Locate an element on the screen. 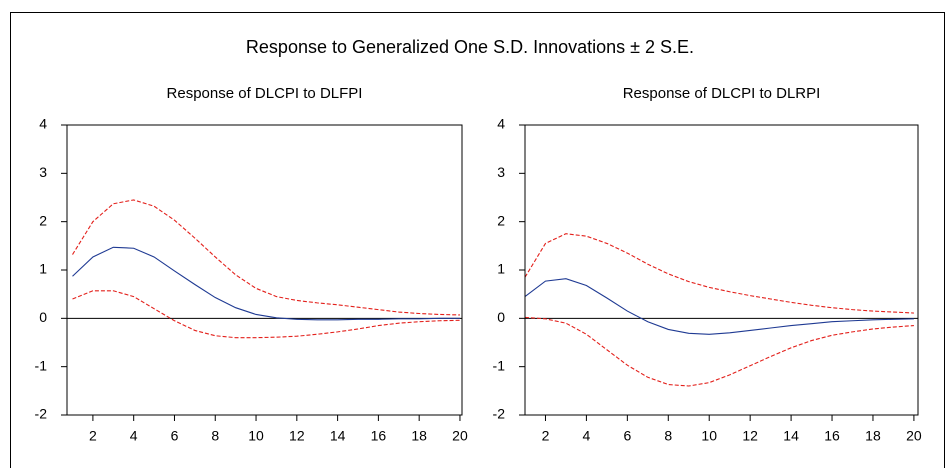 This screenshot has height=468, width=947. subplot-title: Response of DLCPI to DLRPI is located at coordinates (722, 93).